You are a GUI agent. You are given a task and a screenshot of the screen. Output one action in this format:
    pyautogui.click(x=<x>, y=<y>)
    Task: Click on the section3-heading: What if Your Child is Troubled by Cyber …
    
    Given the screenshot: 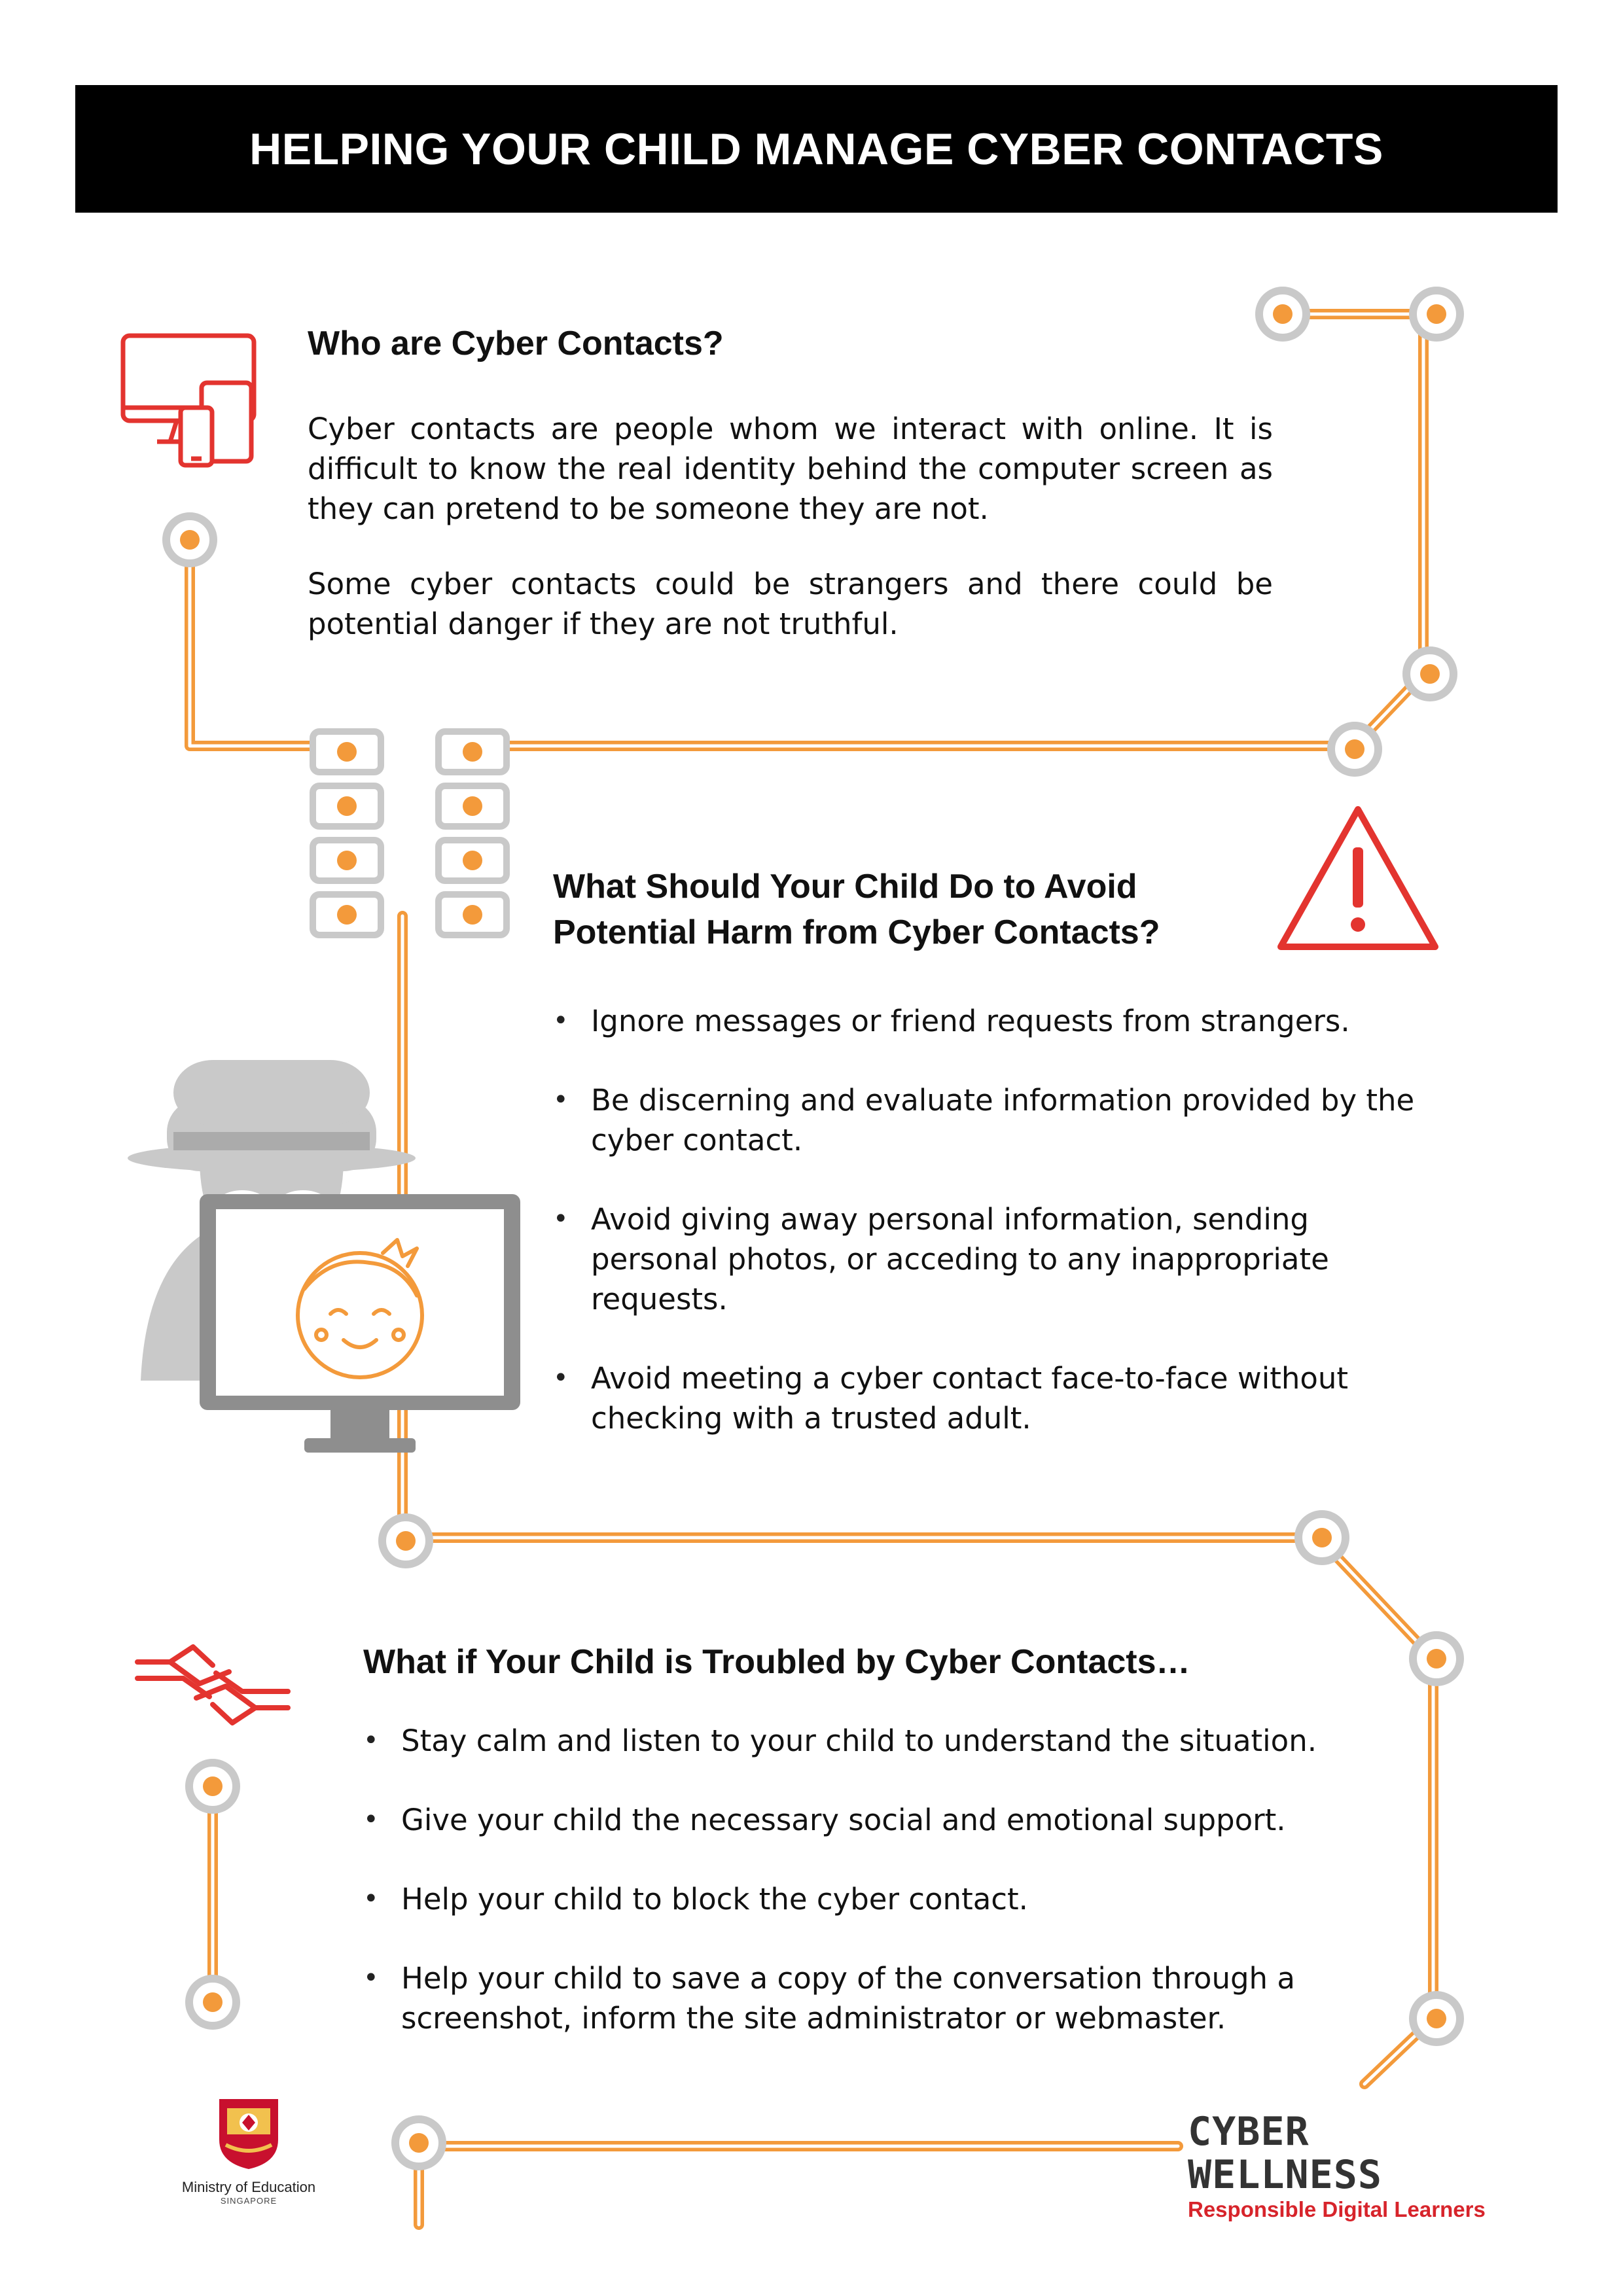 What is the action you would take?
    pyautogui.click(x=776, y=1662)
    